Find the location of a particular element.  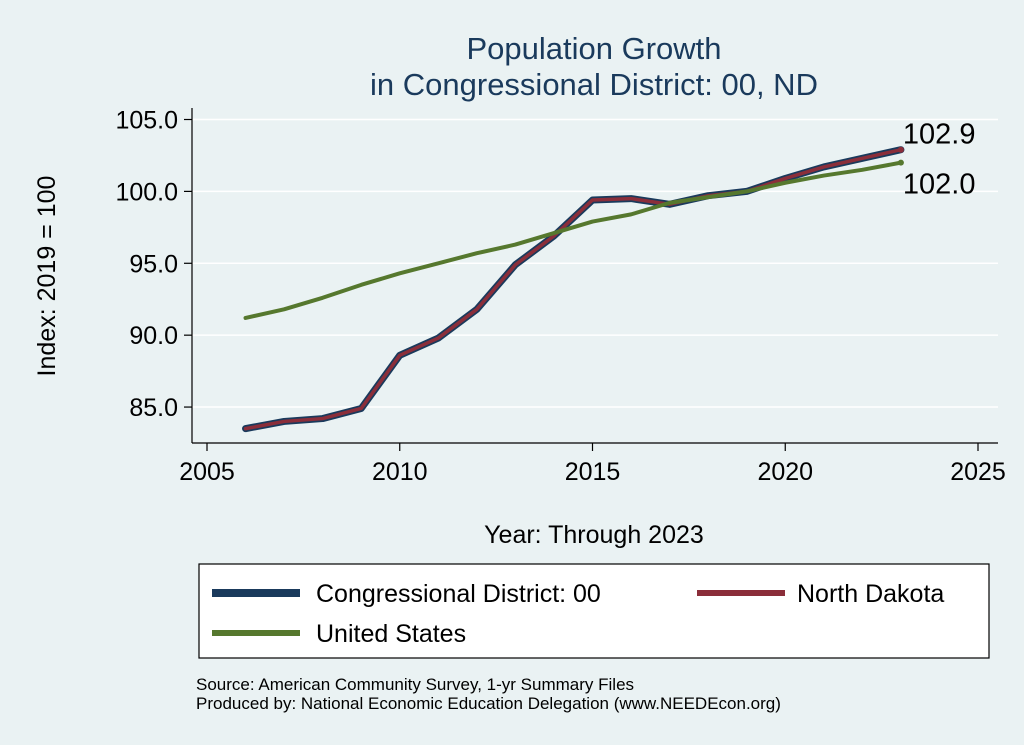

y-tick-label: 95.0 is located at coordinates (153, 264).